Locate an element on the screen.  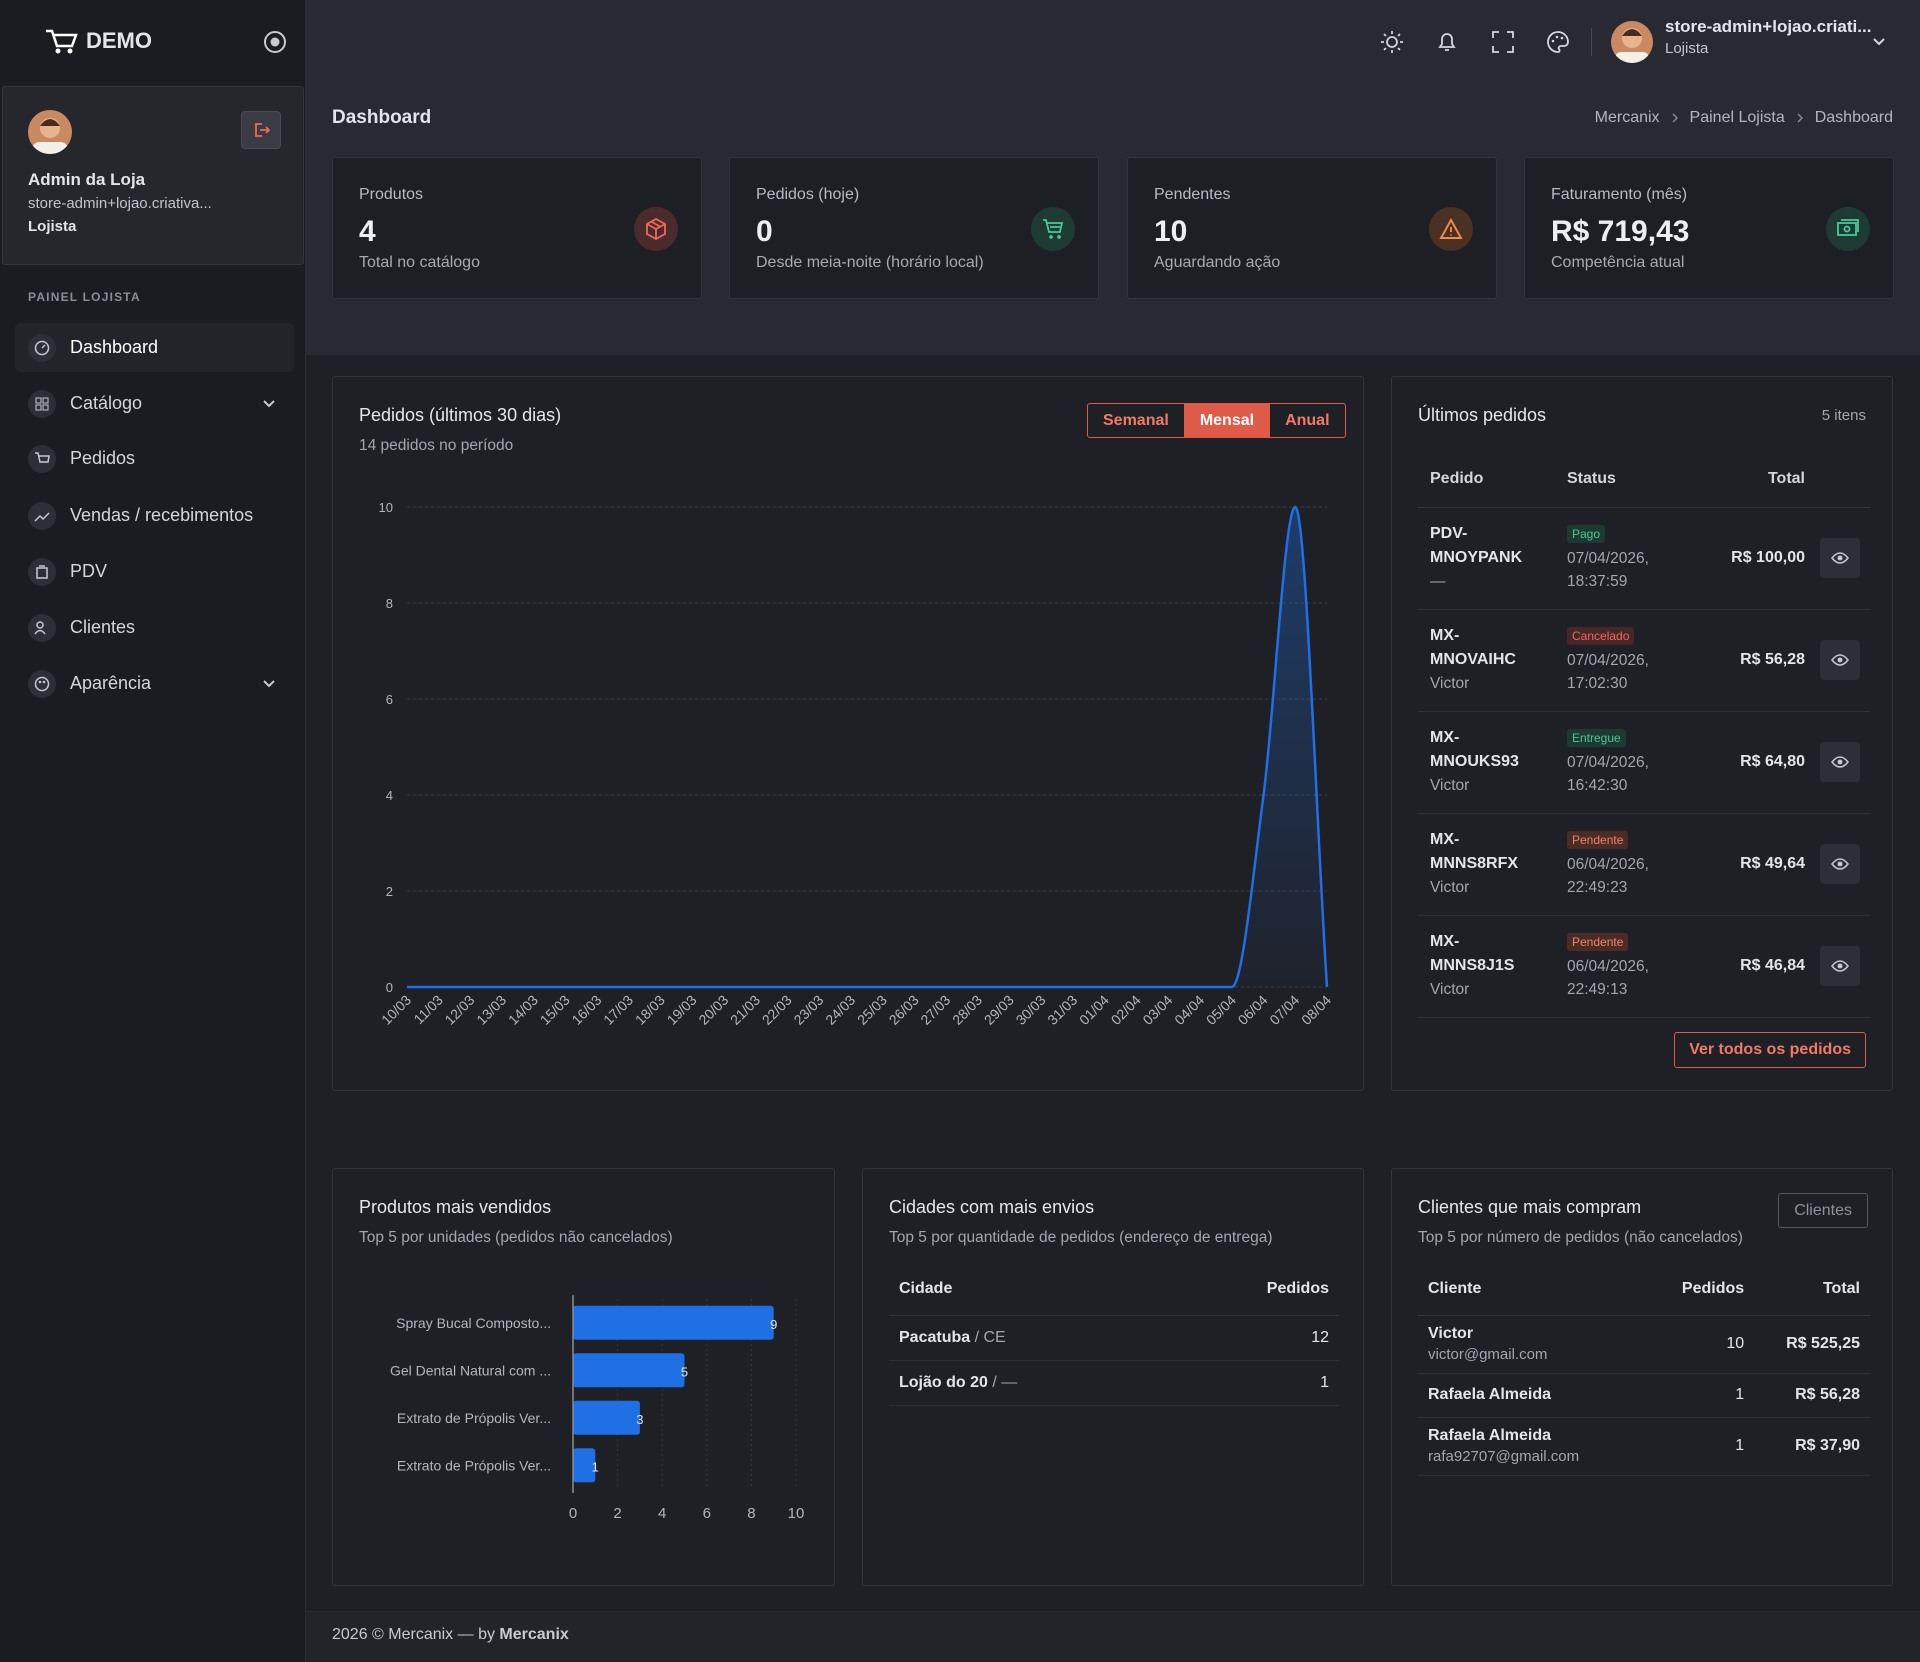
menu-item: Vendas / recebimentos is located at coordinates (154, 515).